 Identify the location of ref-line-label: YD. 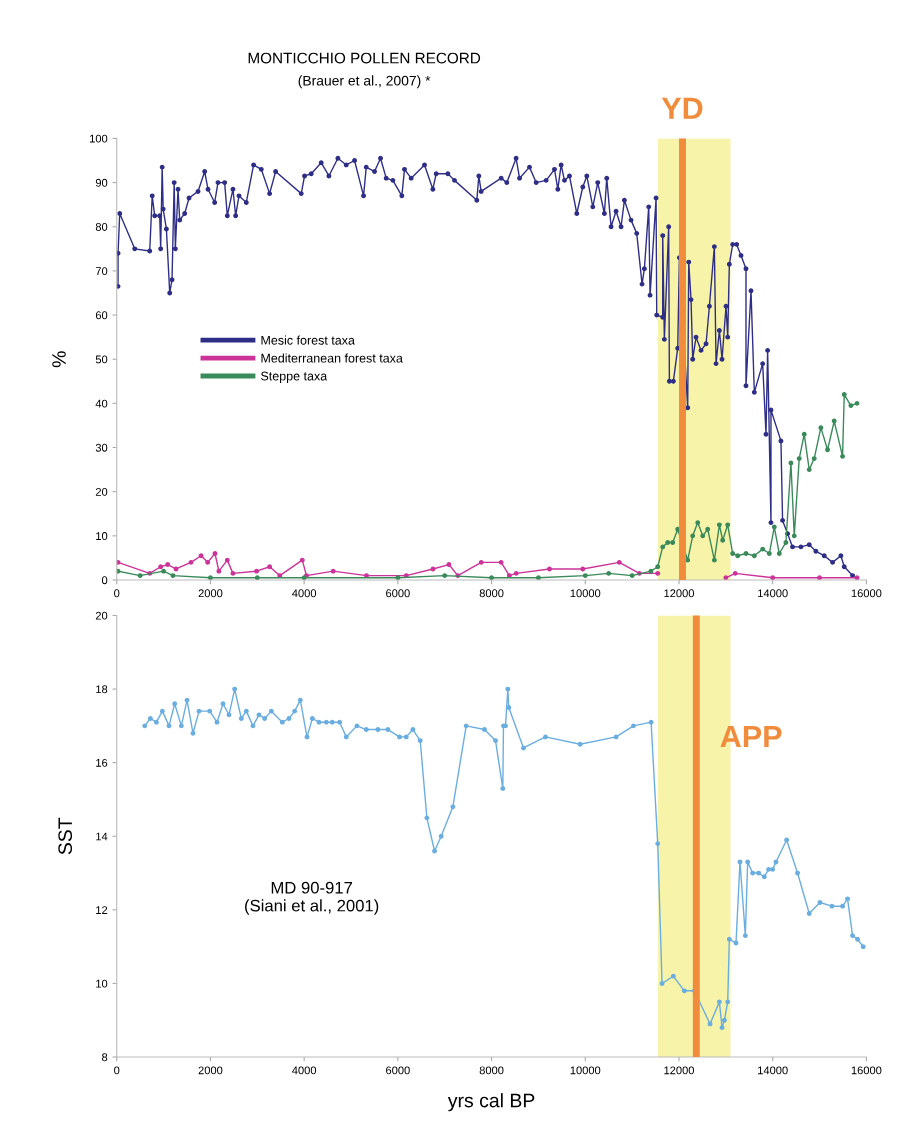
(682, 108).